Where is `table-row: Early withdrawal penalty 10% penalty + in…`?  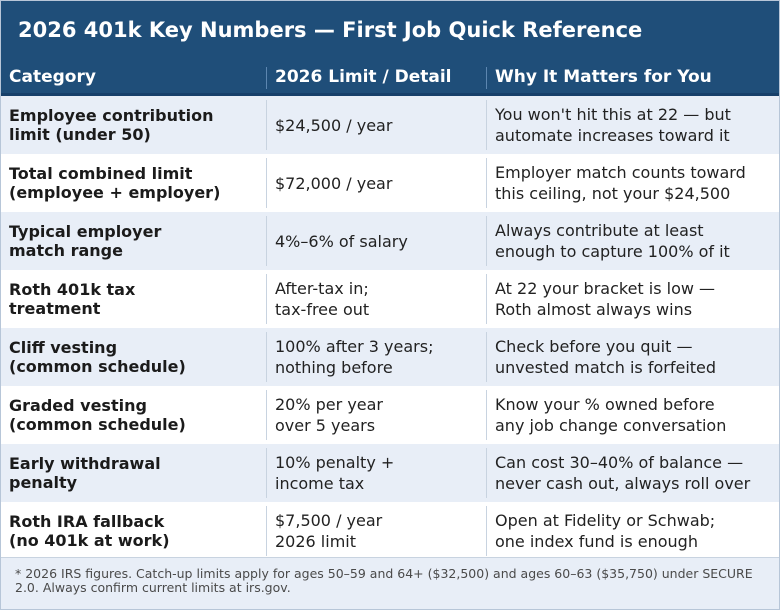 table-row: Early withdrawal penalty 10% penalty + in… is located at coordinates (390, 473).